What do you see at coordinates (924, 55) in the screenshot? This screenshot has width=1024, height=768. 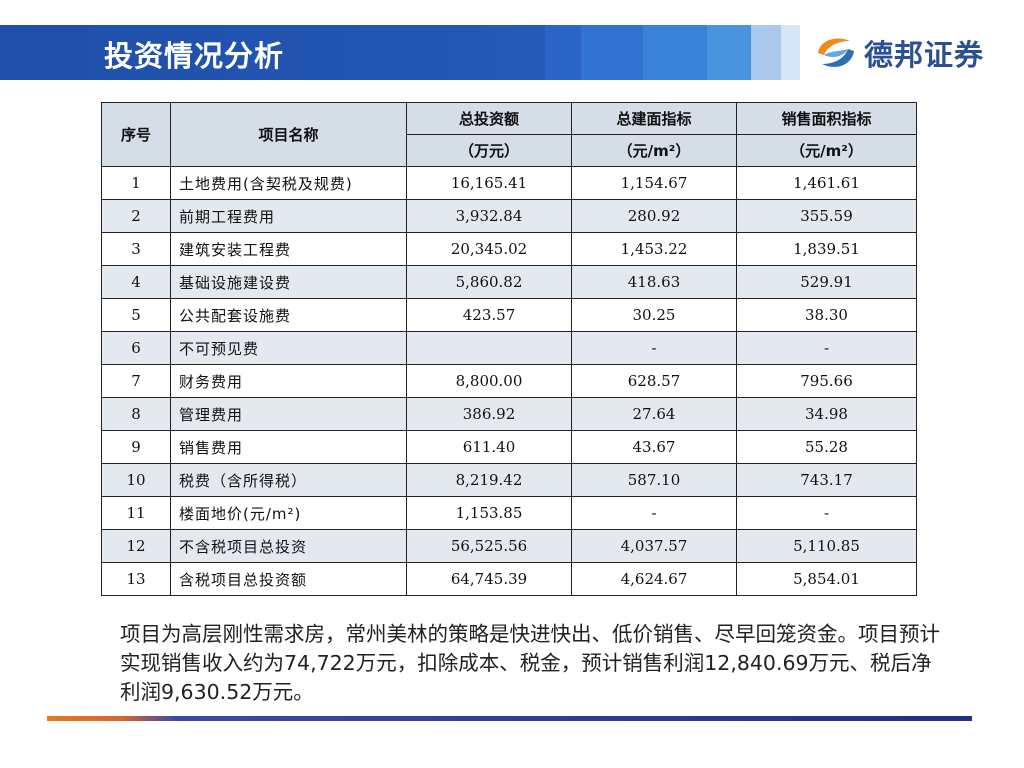 I see `logo-text: 德邦证券` at bounding box center [924, 55].